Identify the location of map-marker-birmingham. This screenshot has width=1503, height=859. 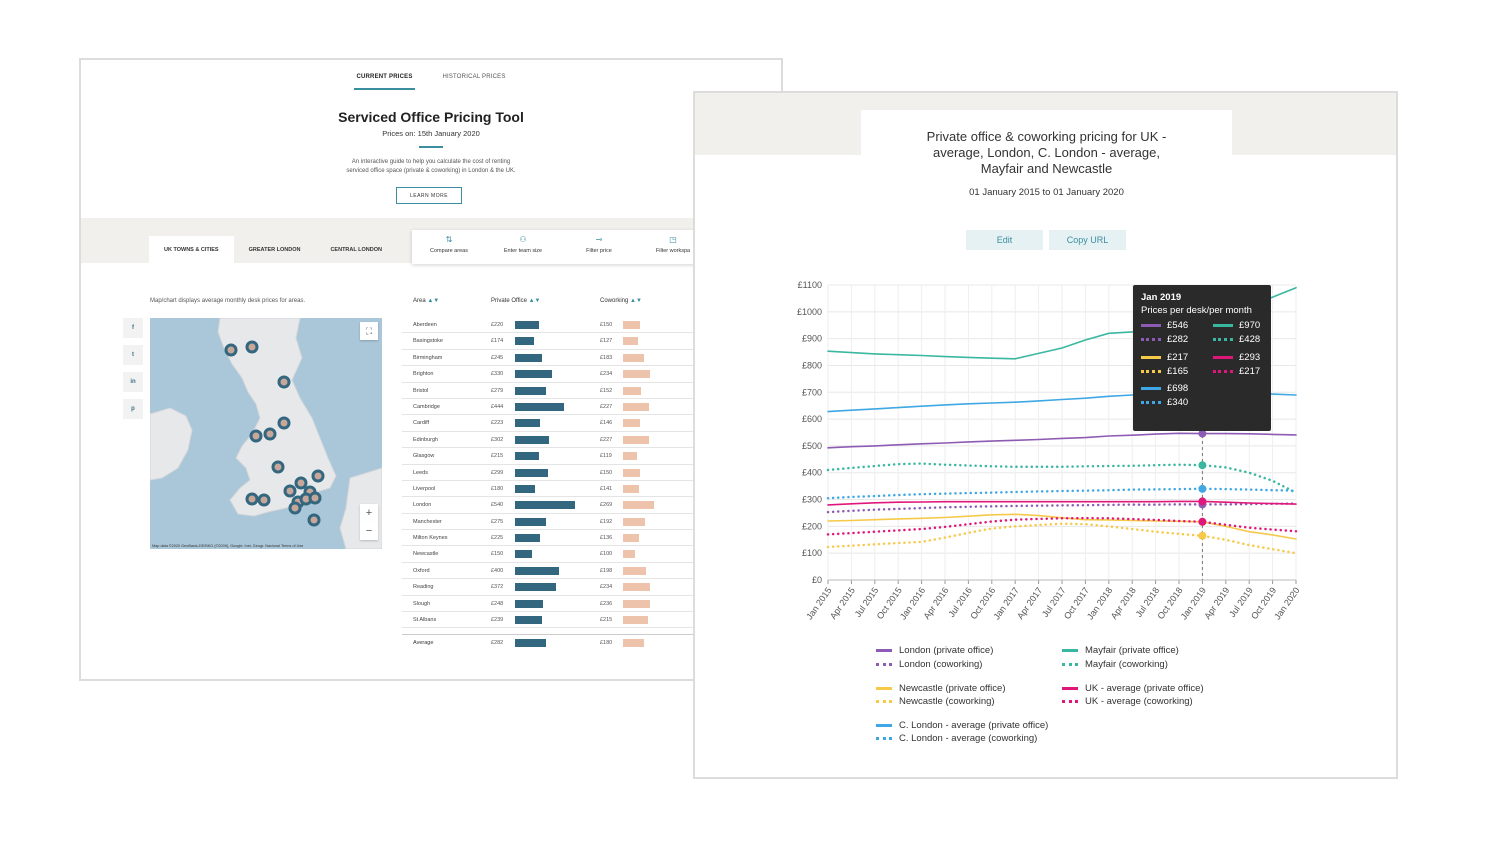
(318, 476).